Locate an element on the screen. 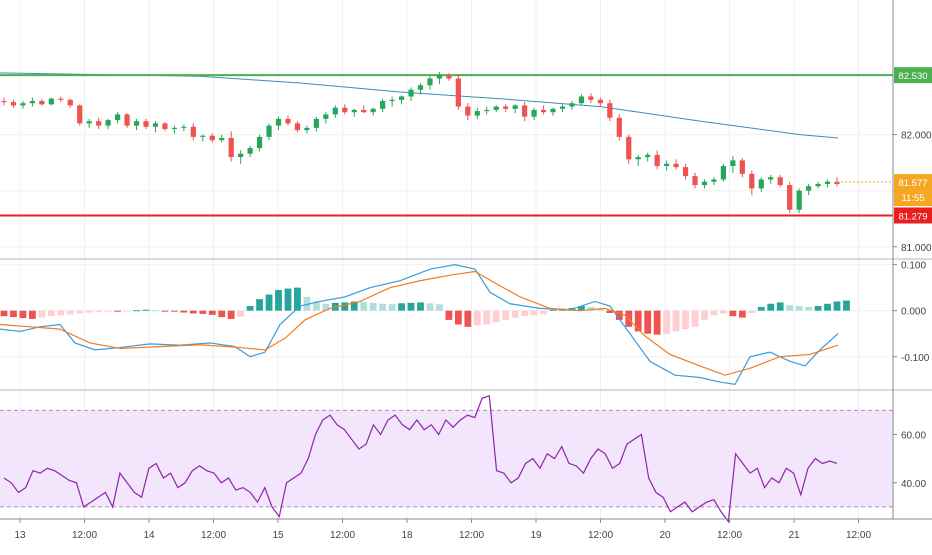 Image resolution: width=932 pixels, height=555 pixels. macd-tick-label: 0.000 is located at coordinates (913, 312).